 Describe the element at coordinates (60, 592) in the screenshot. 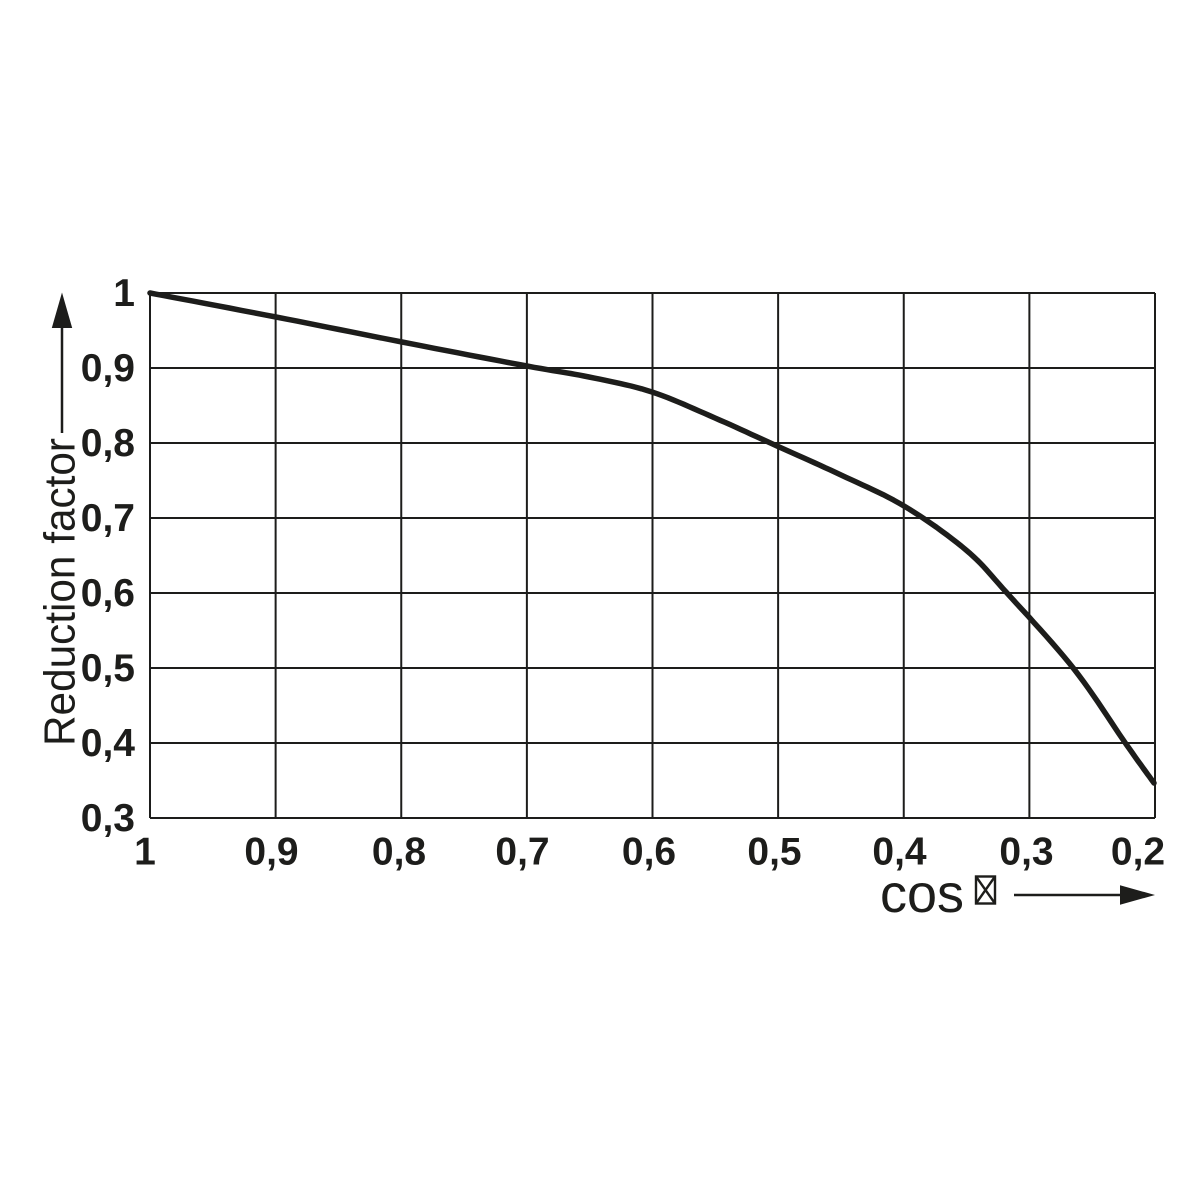

I see `svg-text: Reduction factor` at that location.